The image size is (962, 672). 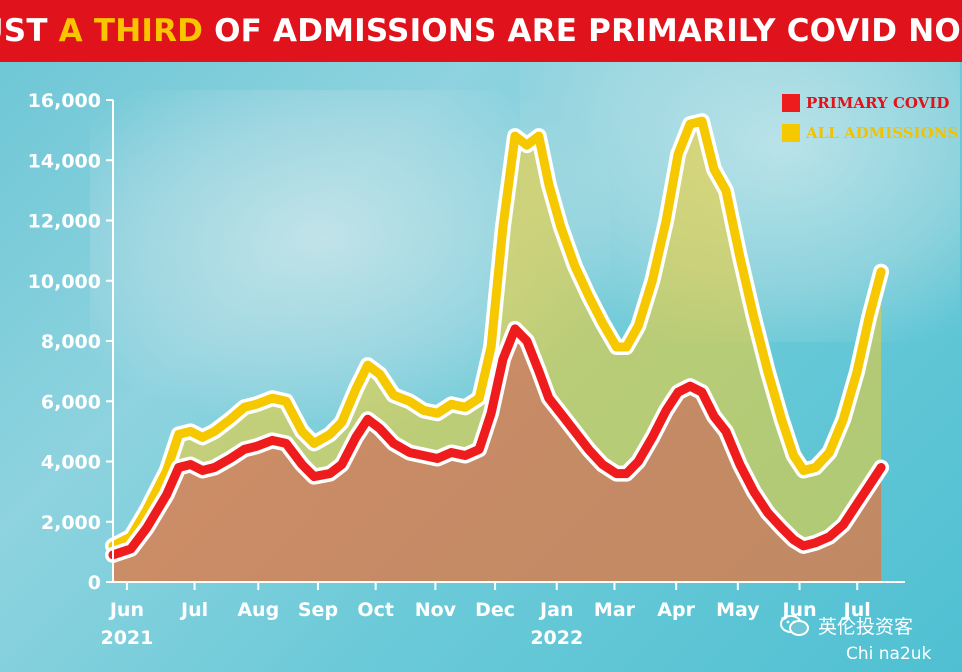 I want to click on x-tick-label: May, so click(x=738, y=610).